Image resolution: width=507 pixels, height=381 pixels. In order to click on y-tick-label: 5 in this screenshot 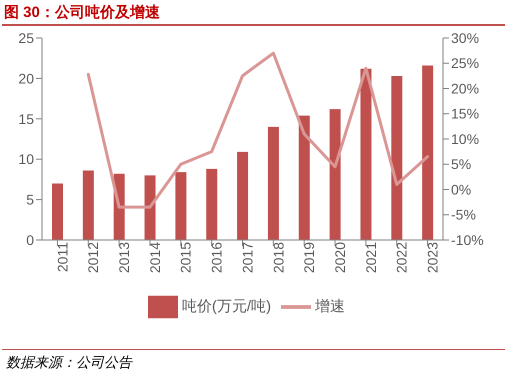, I will do `click(30, 200)`.